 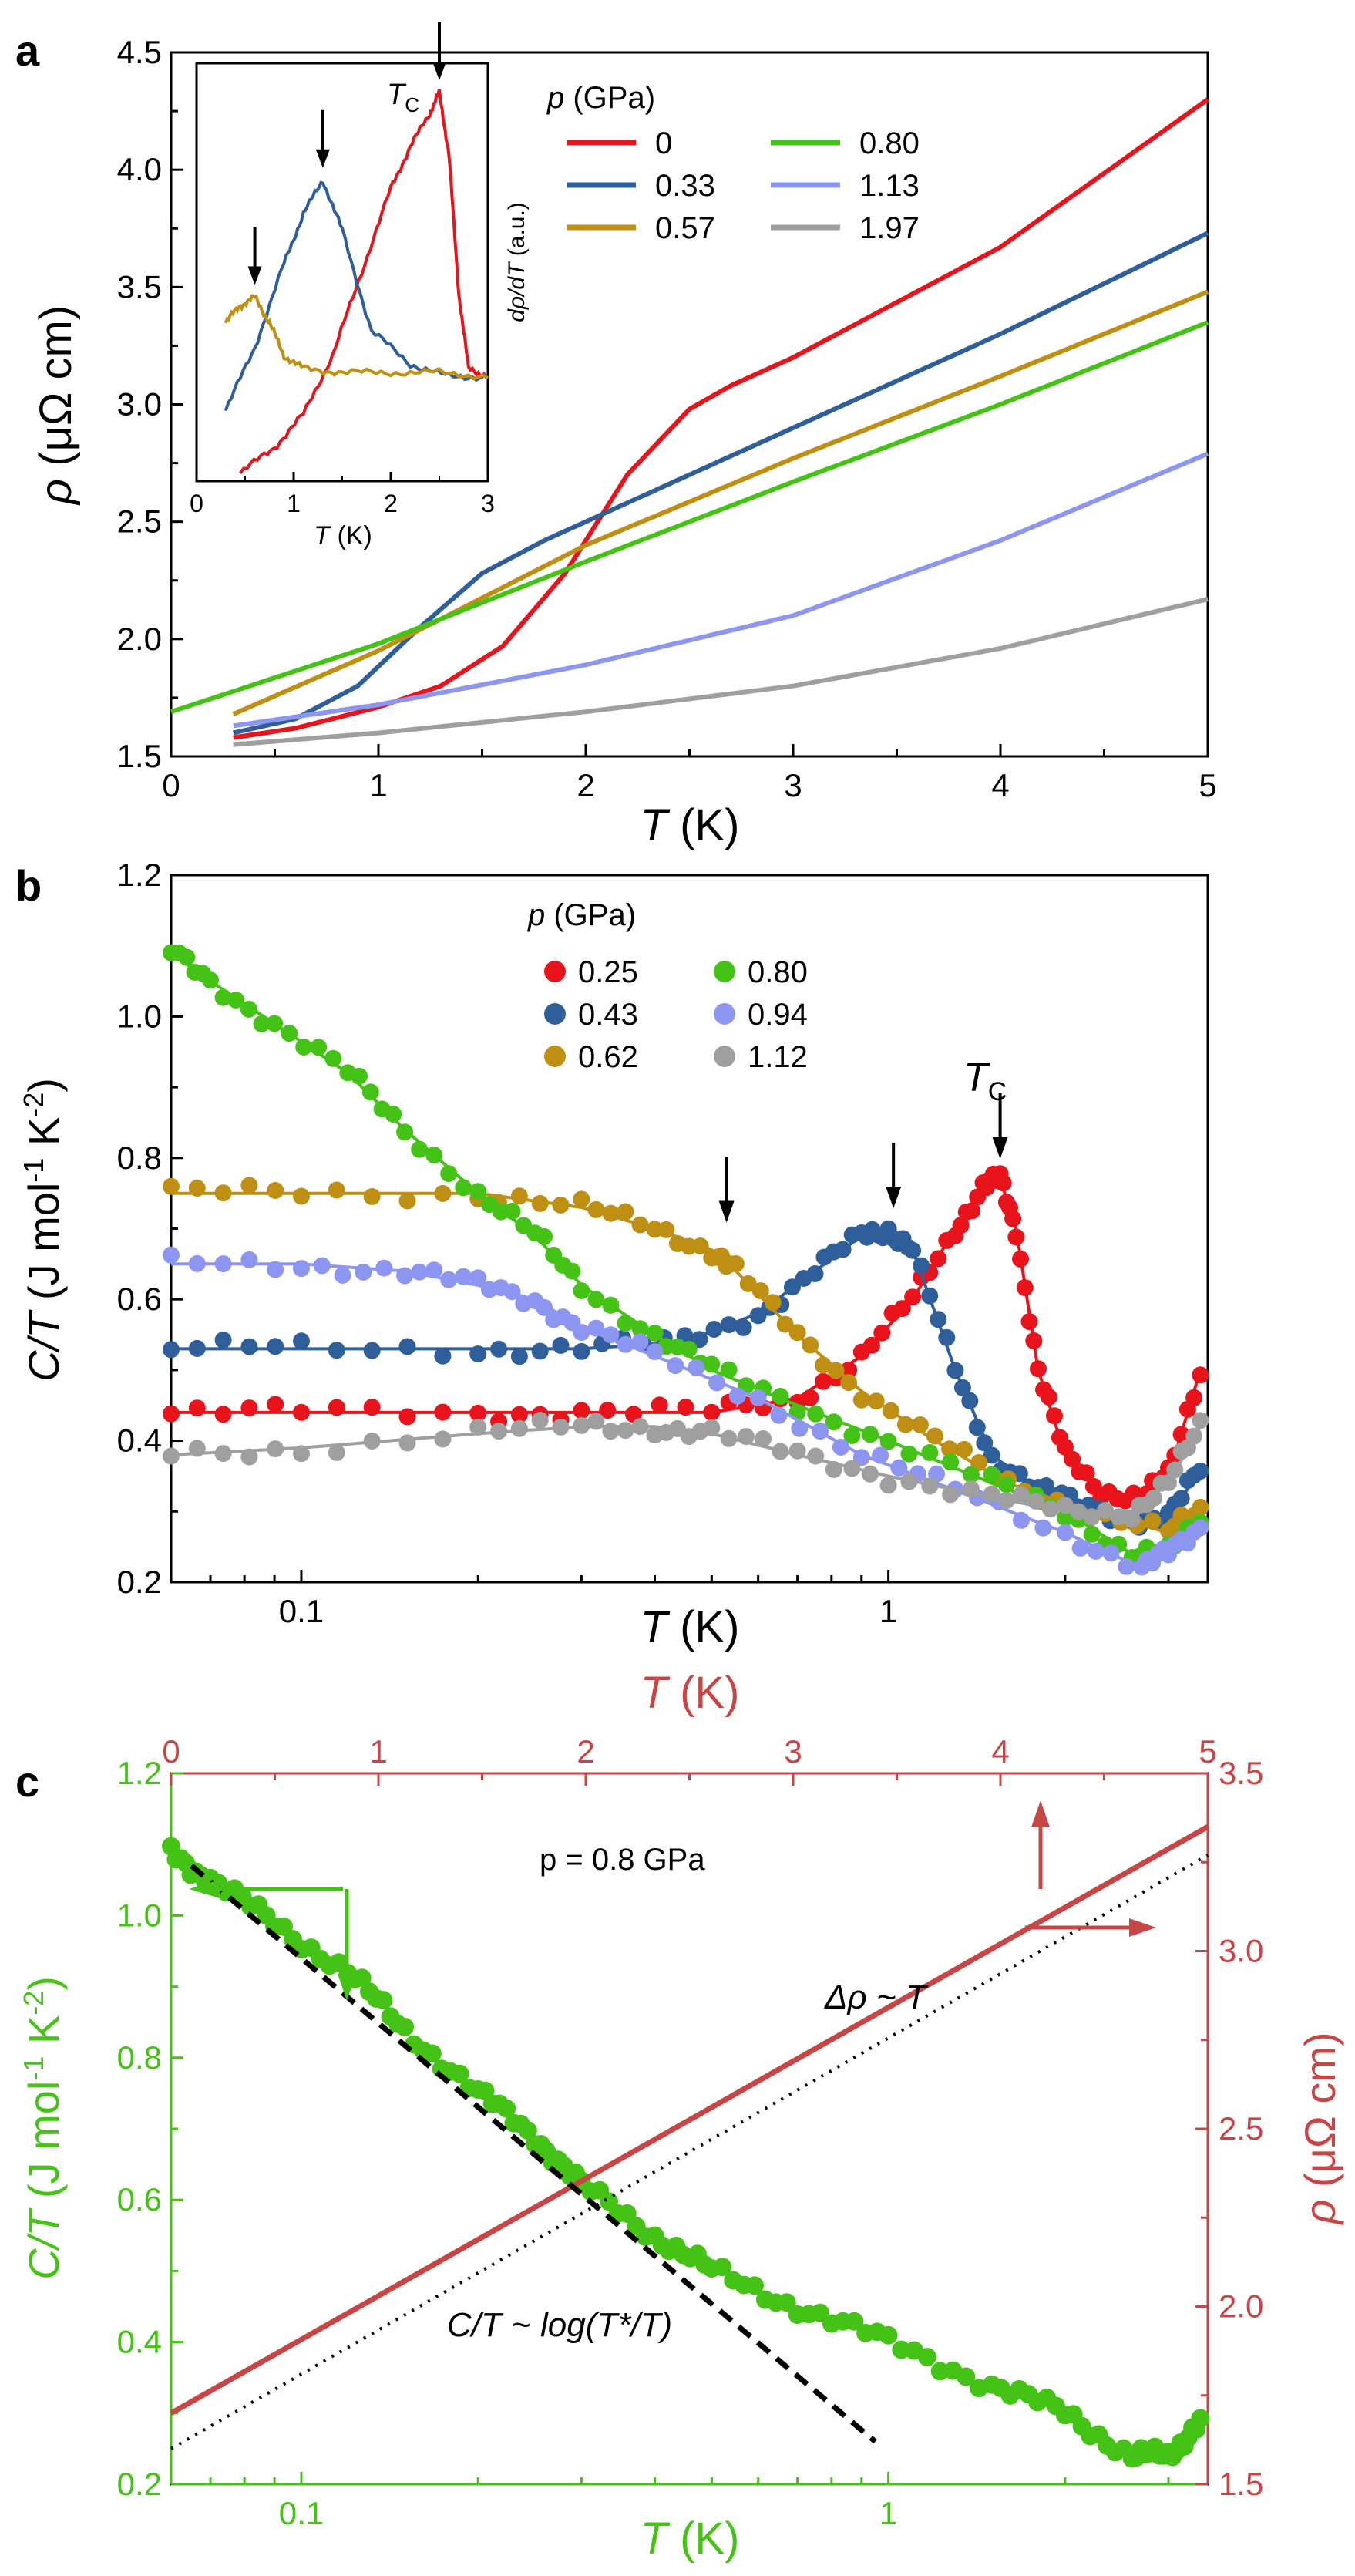 I want to click on panel-c-arrows, so click(x=672, y=1900).